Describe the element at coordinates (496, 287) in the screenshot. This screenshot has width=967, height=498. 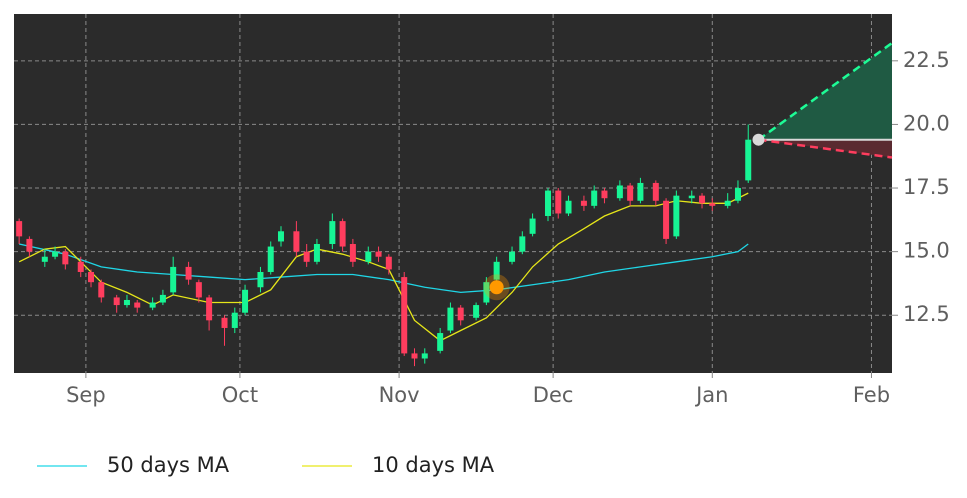
I see `signal-marker` at that location.